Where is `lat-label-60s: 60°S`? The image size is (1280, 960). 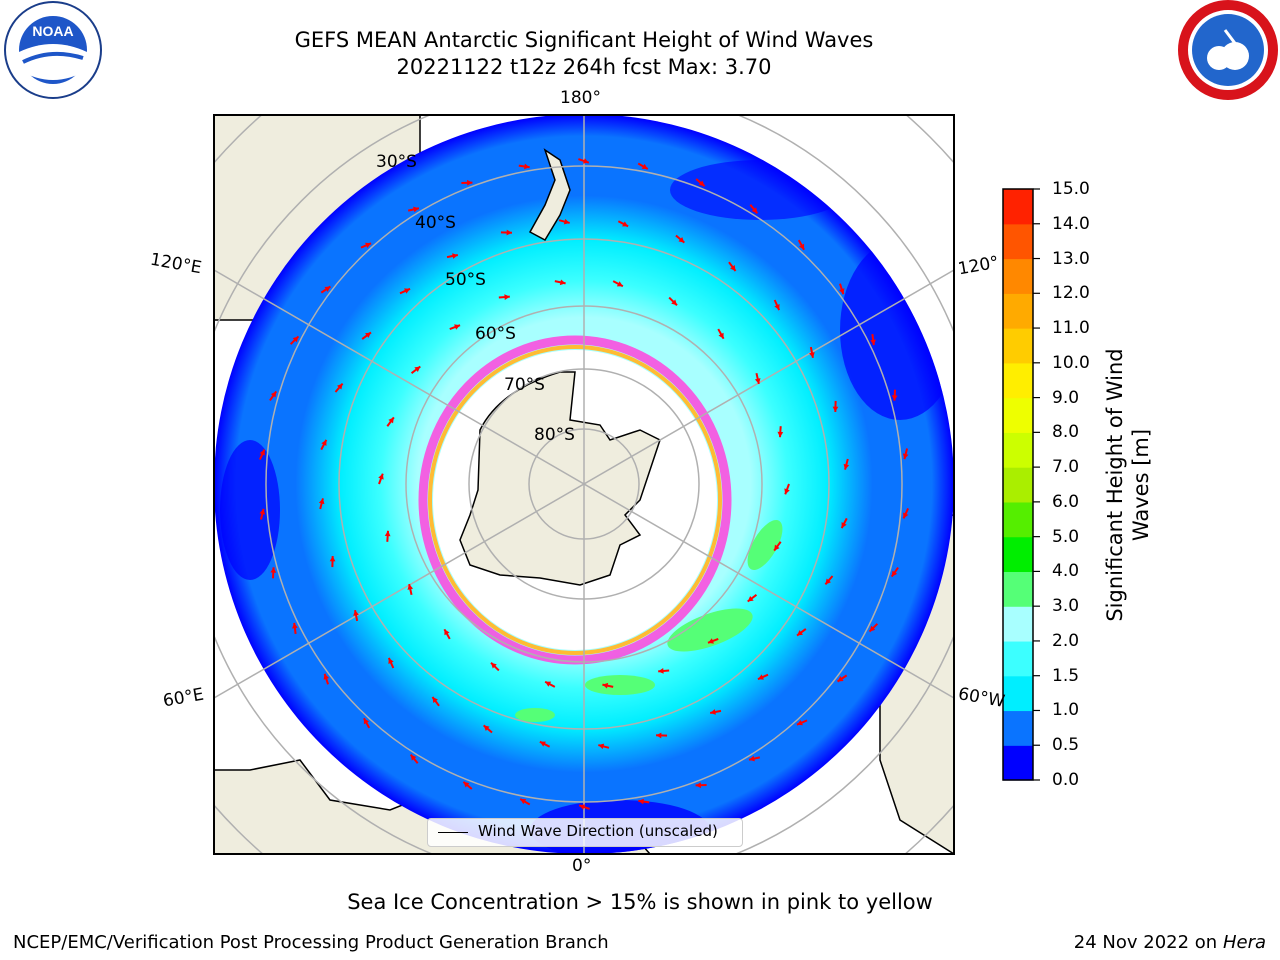
lat-label-60s: 60°S is located at coordinates (495, 334).